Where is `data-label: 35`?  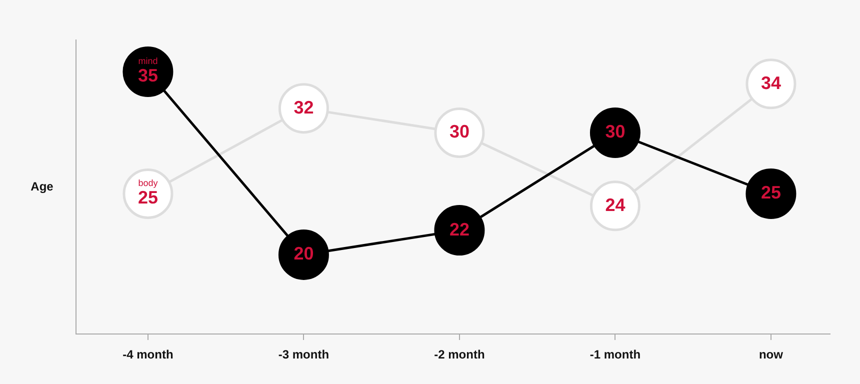
data-label: 35 is located at coordinates (148, 76).